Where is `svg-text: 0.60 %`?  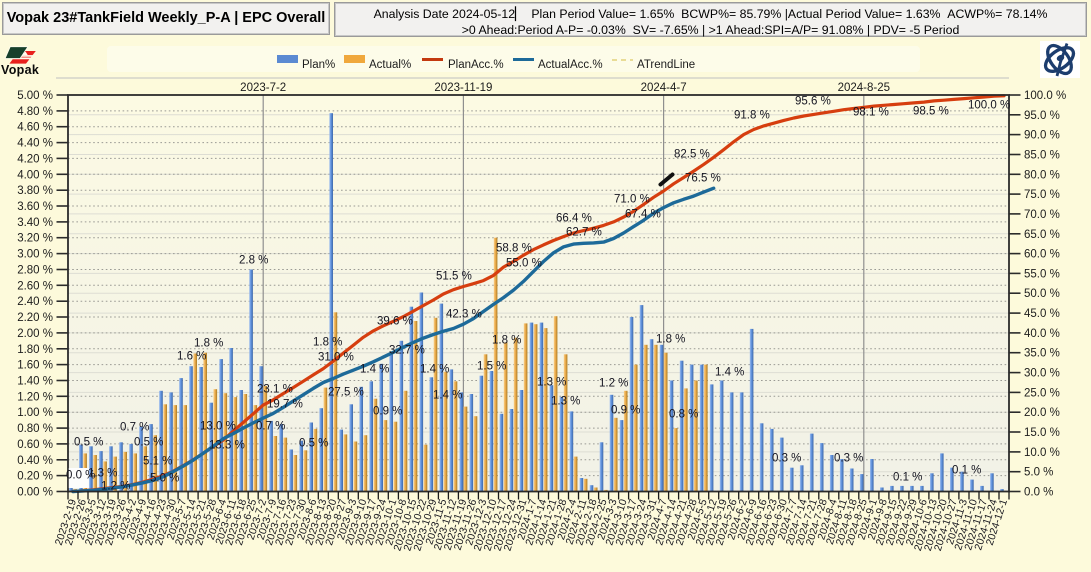 svg-text: 0.60 % is located at coordinates (35, 445).